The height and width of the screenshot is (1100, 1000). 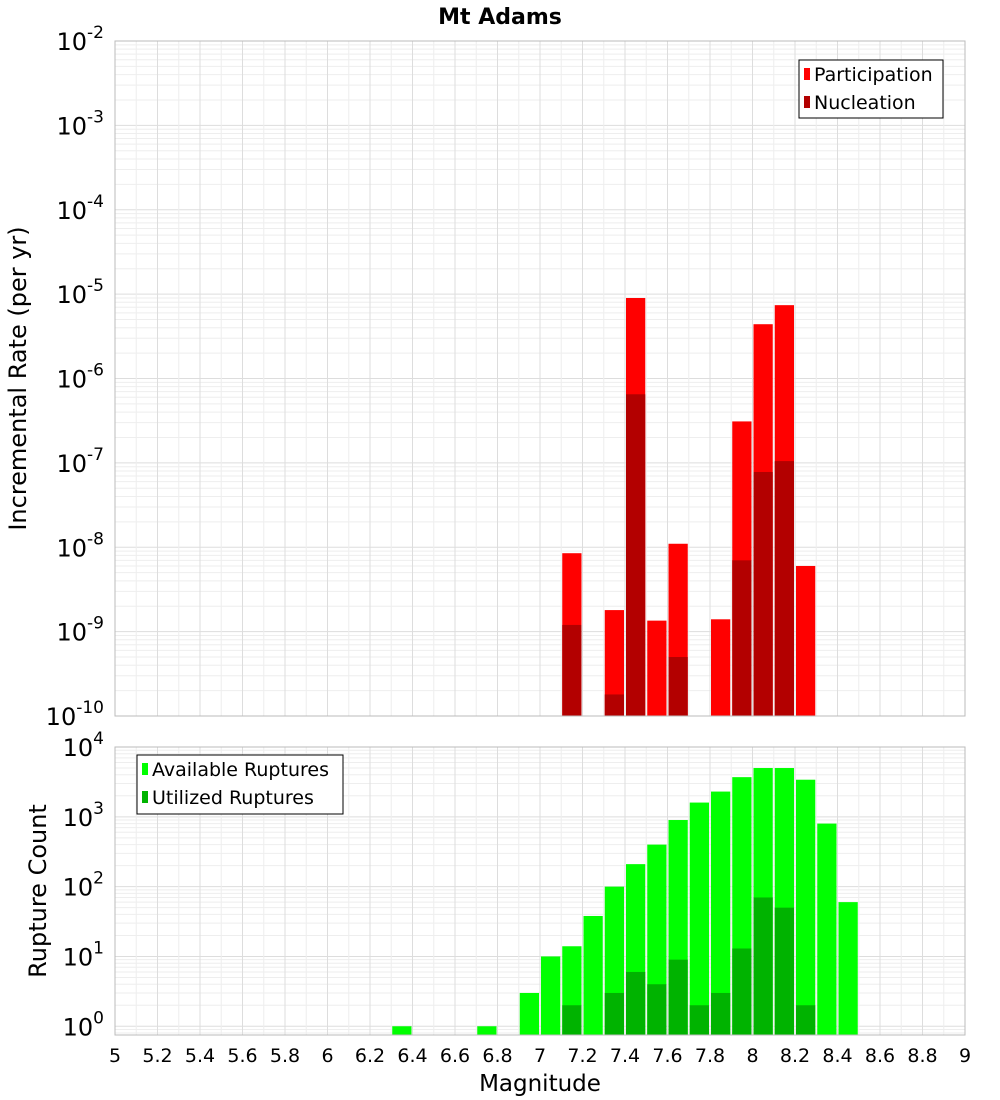 I want to click on x-tick-label: 7.6, so click(x=667, y=1056).